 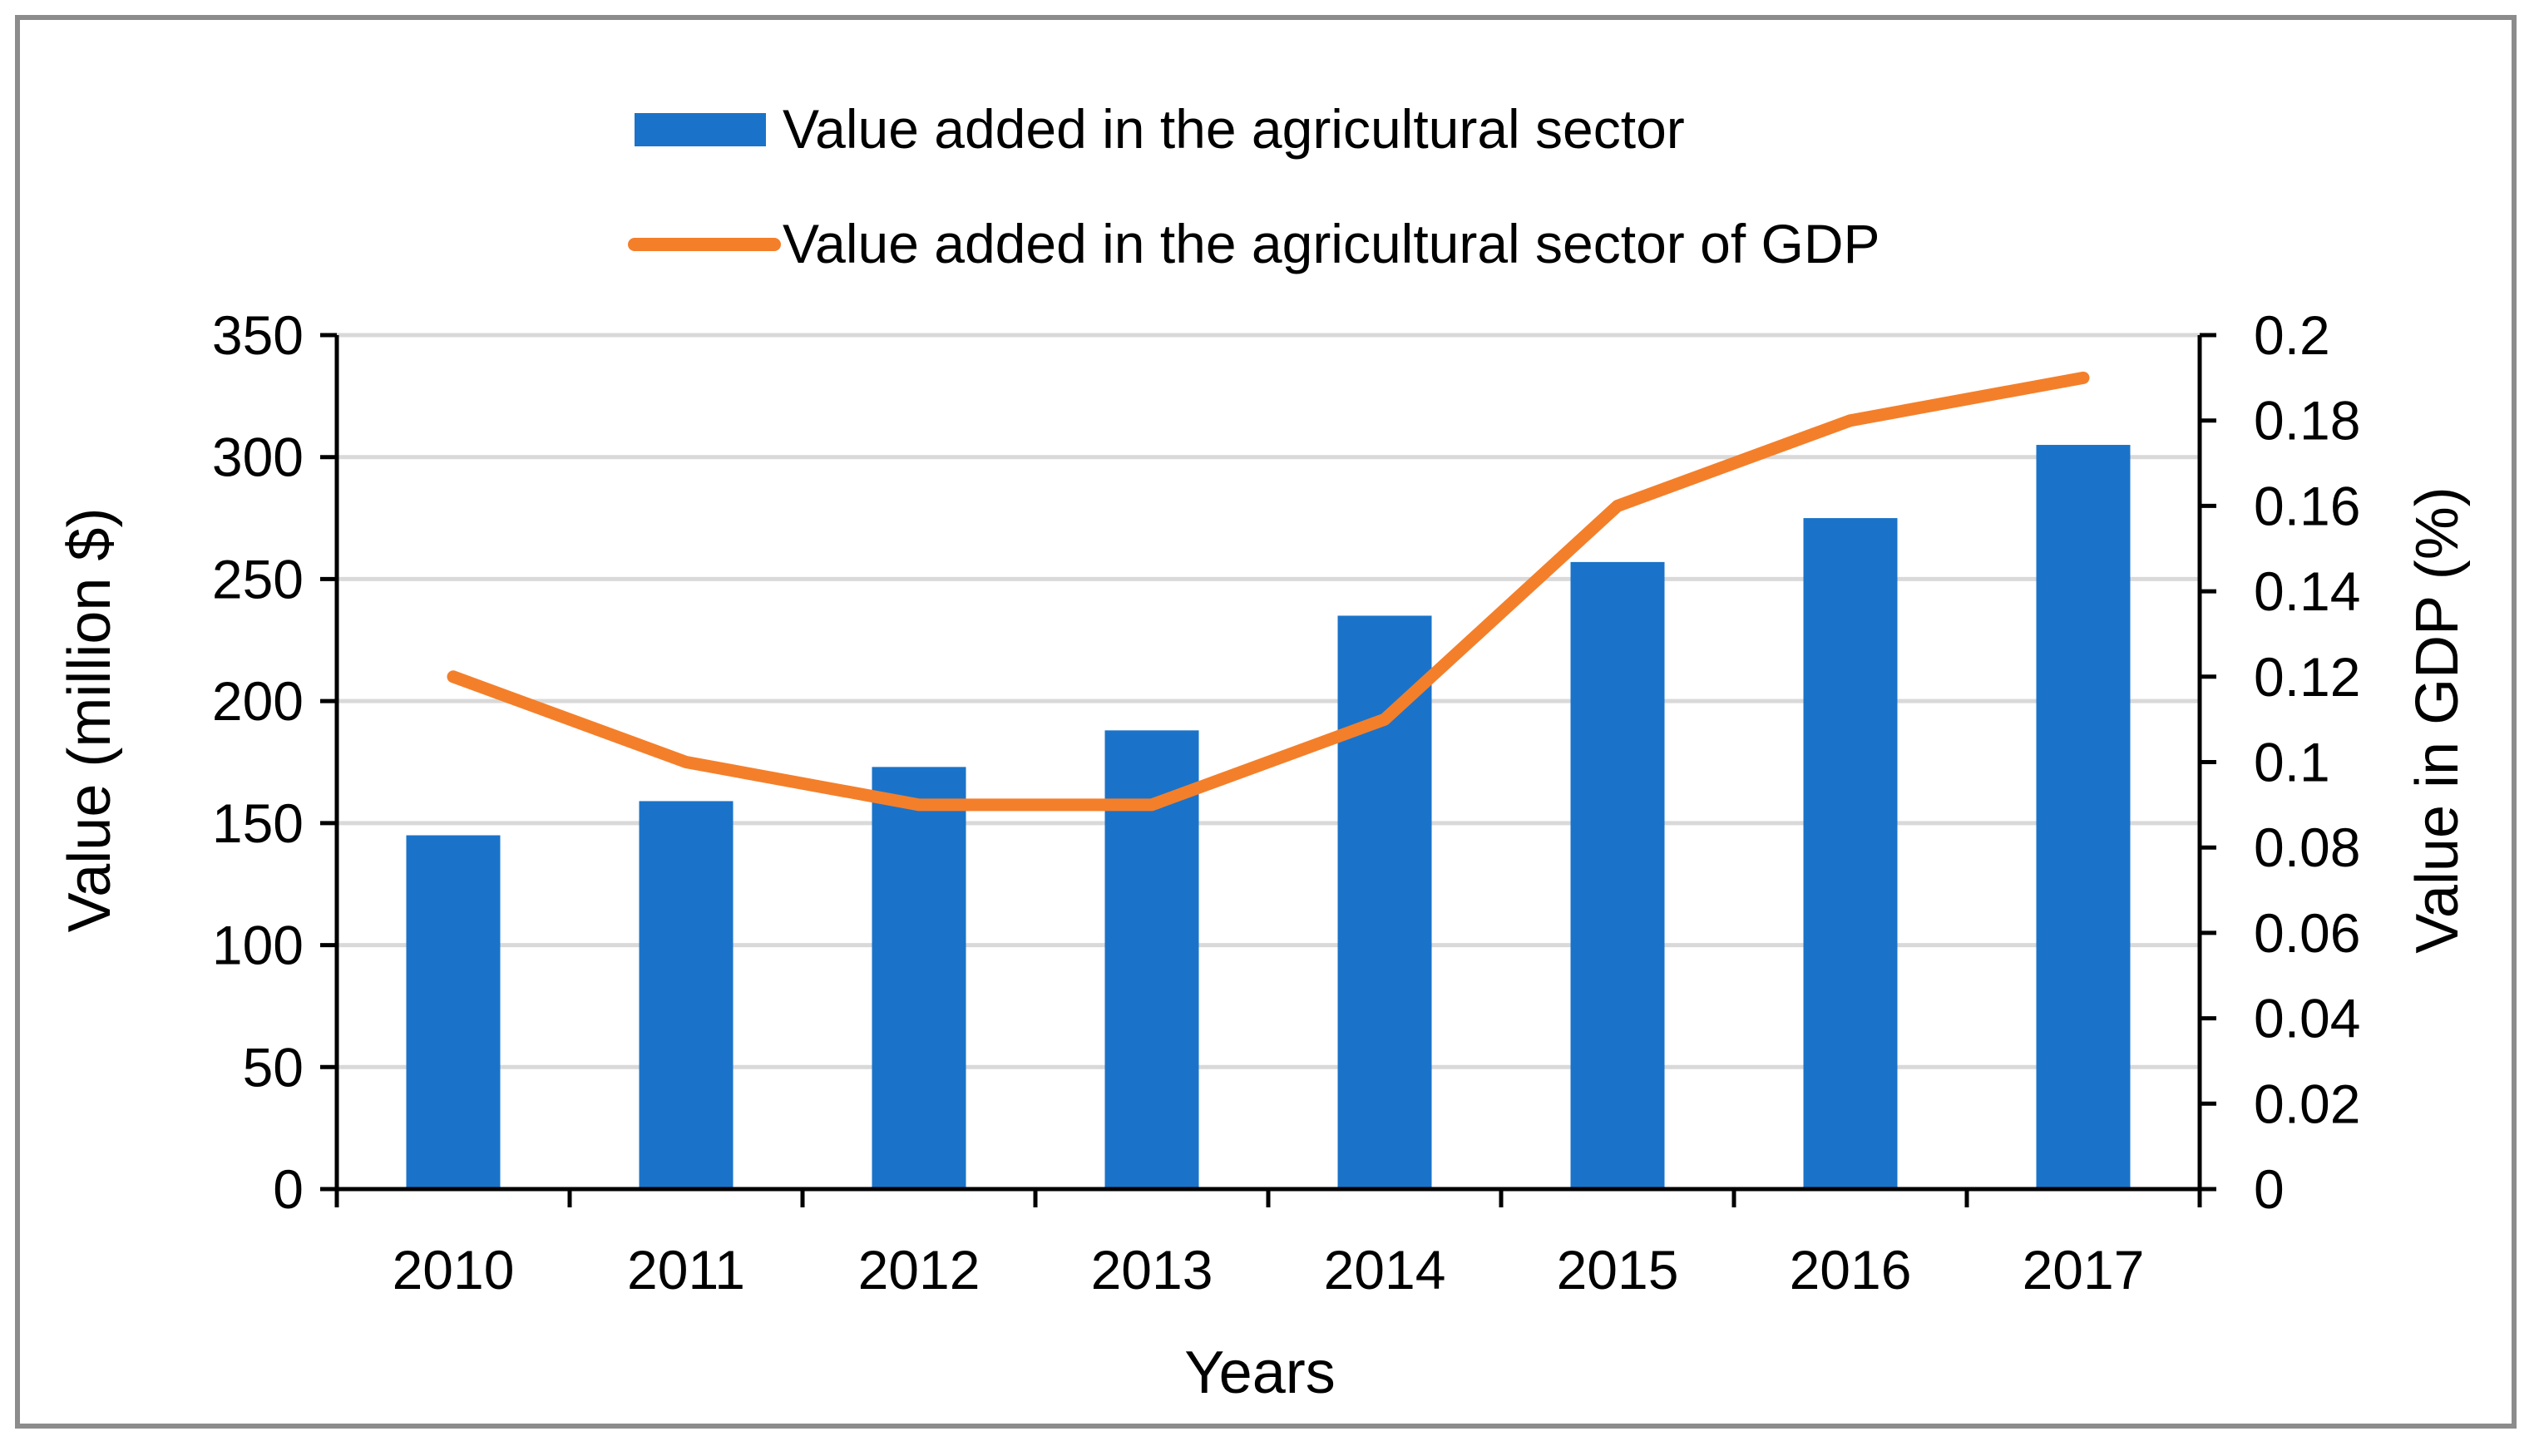 What do you see at coordinates (1850, 853) in the screenshot?
I see `bar-2016` at bounding box center [1850, 853].